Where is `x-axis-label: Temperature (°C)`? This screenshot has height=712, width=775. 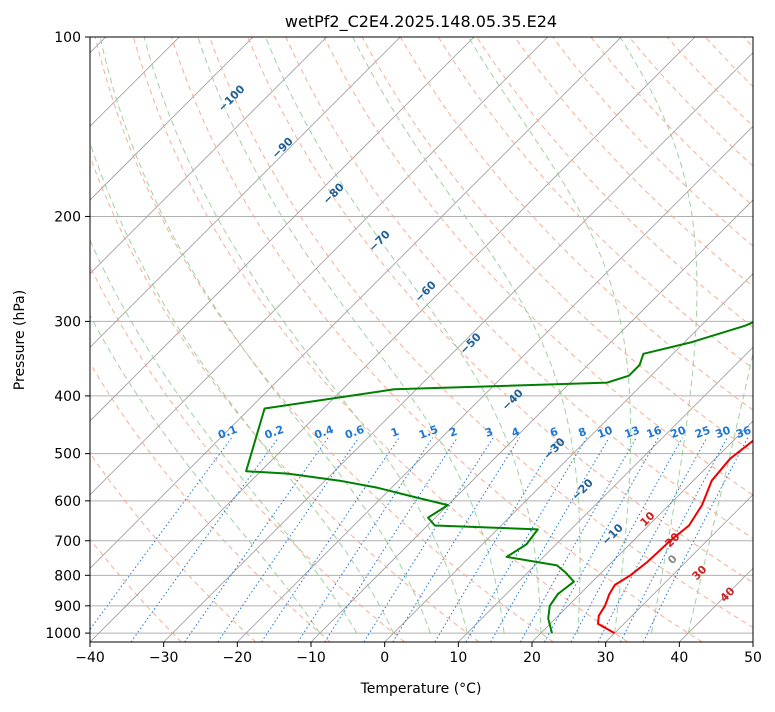
x-axis-label: Temperature (°C) is located at coordinates (421, 689).